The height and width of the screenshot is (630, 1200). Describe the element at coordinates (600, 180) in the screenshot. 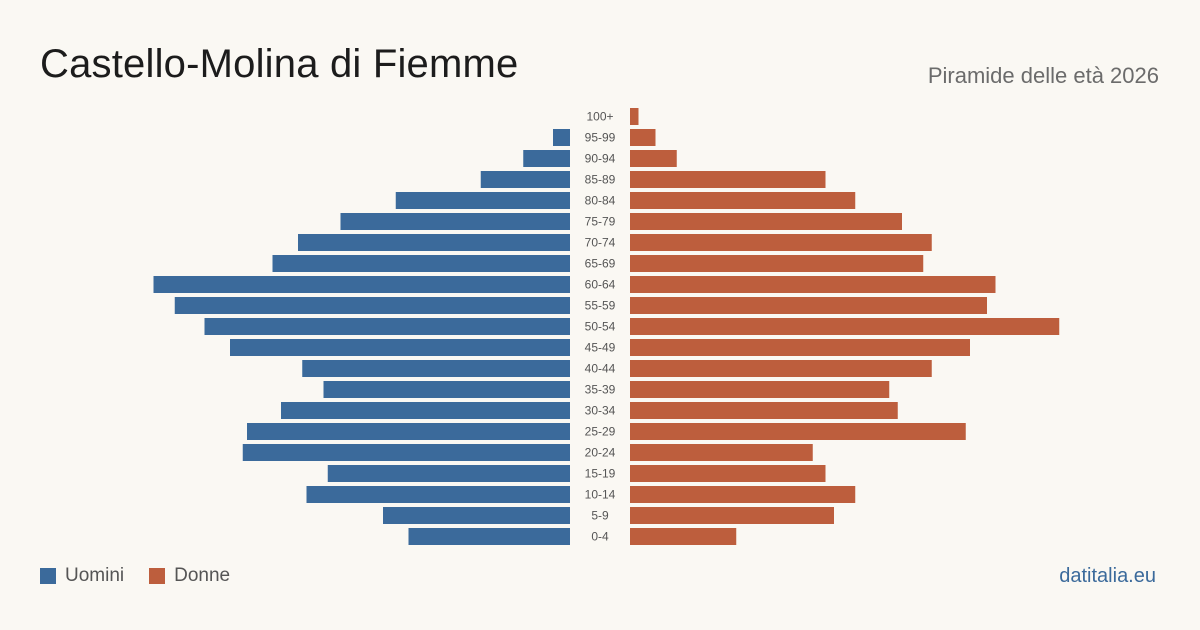

I see `age-label-85-89: 85-89` at that location.